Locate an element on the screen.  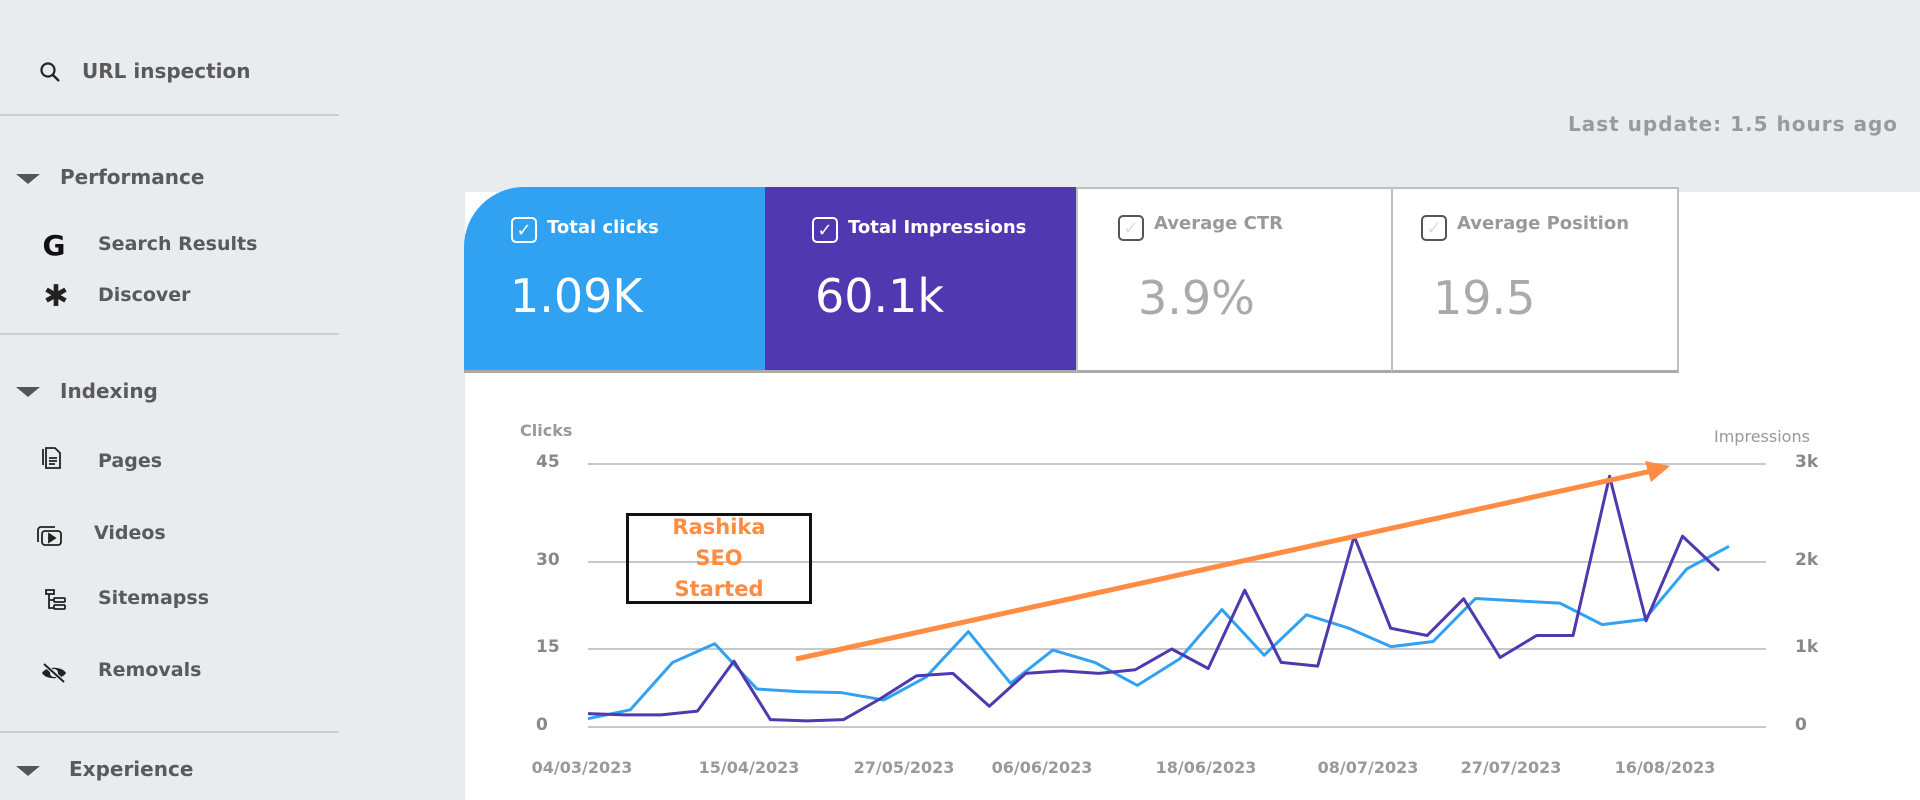
left-tick-label: 30 is located at coordinates (548, 560).